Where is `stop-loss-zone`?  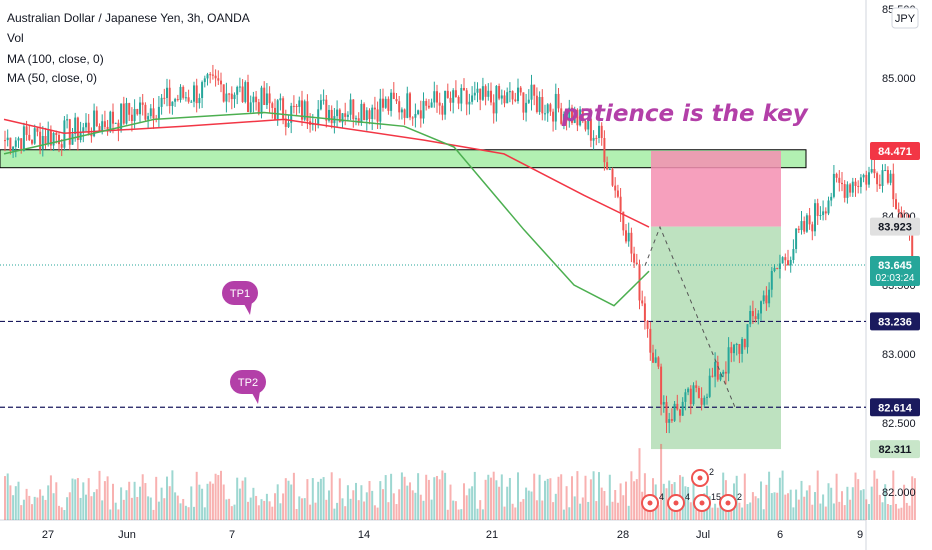
stop-loss-zone is located at coordinates (716, 189).